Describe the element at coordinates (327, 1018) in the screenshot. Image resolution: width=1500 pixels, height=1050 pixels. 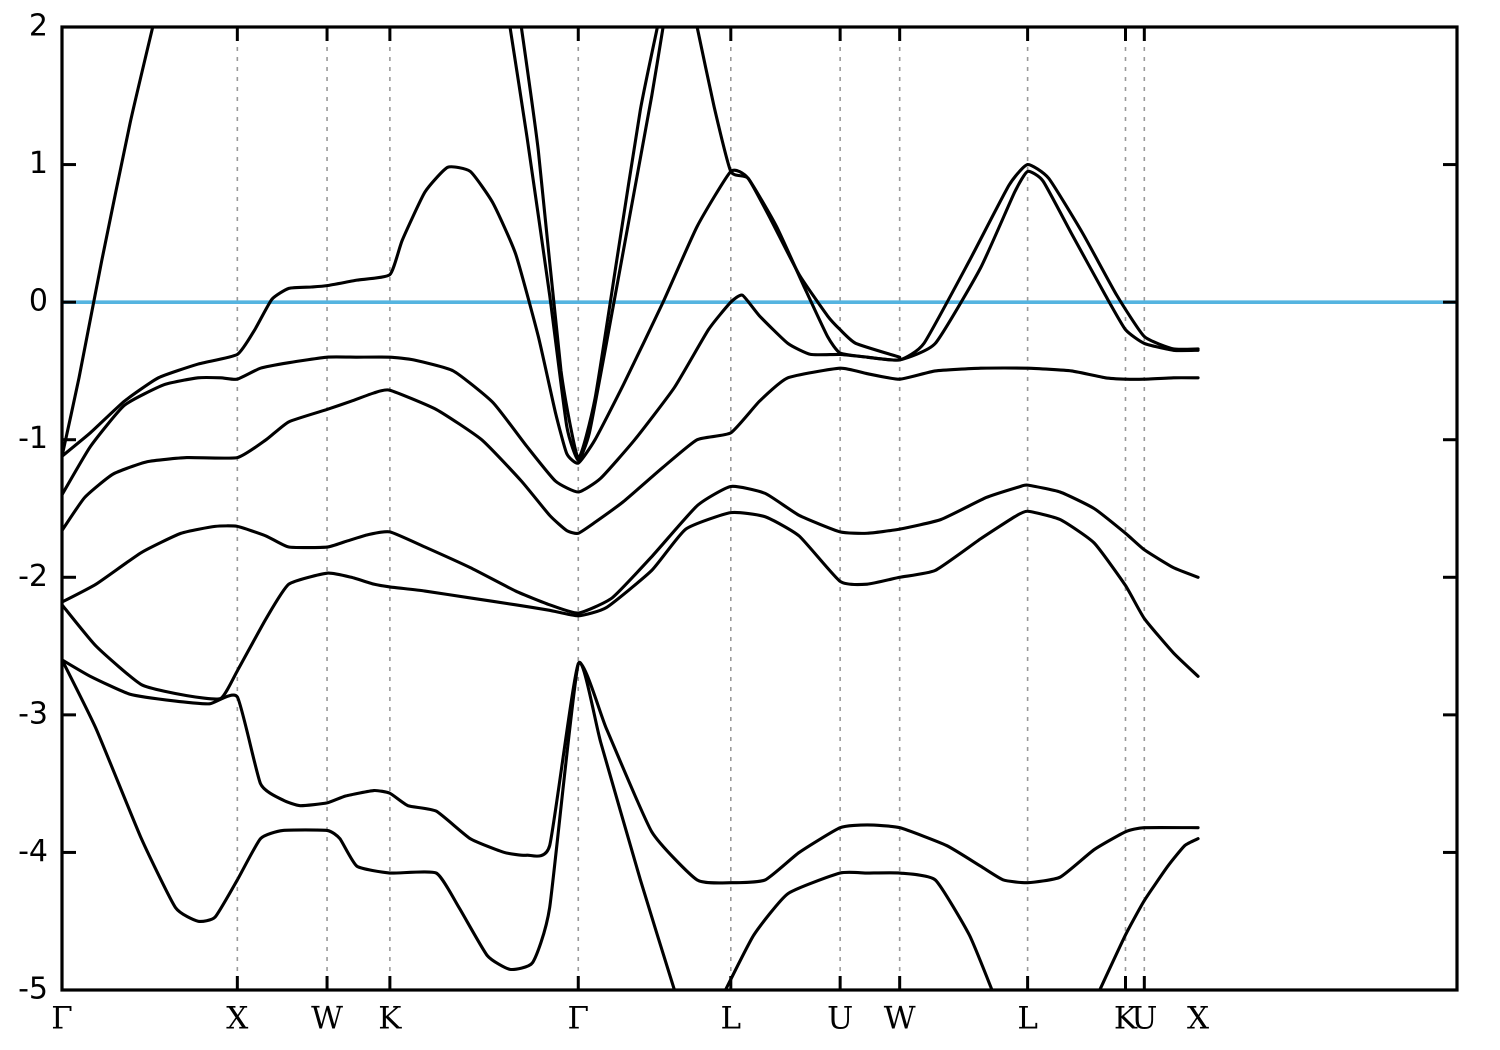
I see `x-axis-tick-label-2: W` at that location.